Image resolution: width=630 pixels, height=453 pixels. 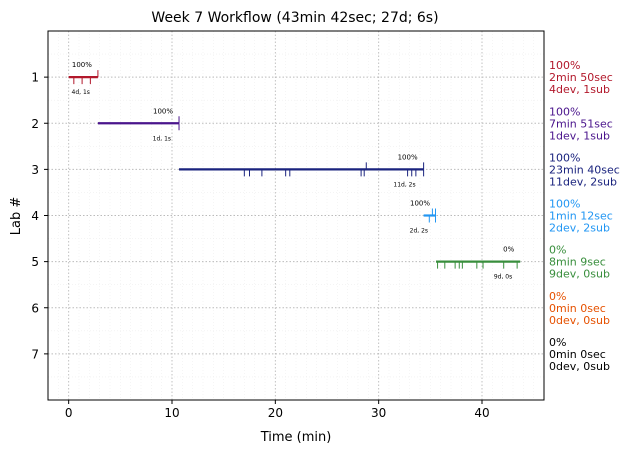 What do you see at coordinates (564, 204) in the screenshot?
I see `lab-4-side-percent: 100%` at bounding box center [564, 204].